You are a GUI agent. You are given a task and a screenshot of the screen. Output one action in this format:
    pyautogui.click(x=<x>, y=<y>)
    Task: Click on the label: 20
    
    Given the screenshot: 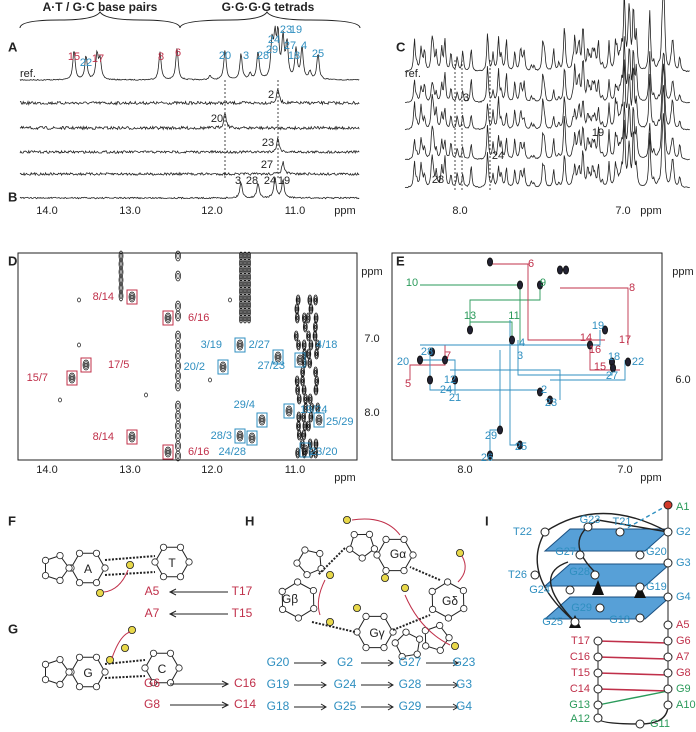 What is the action you would take?
    pyautogui.click(x=403, y=362)
    